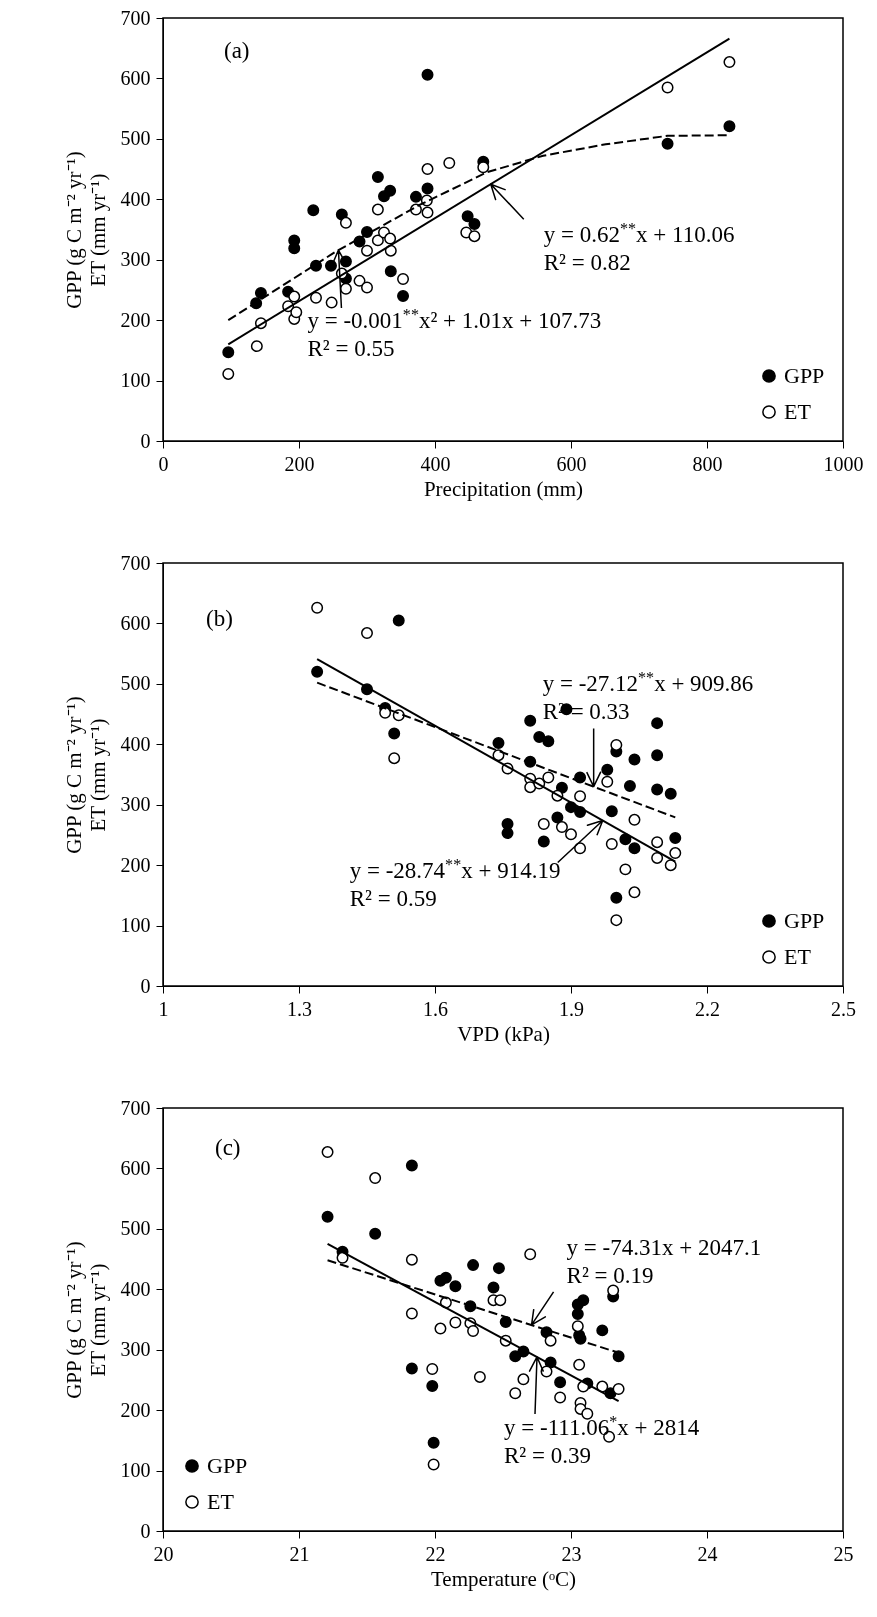  Describe the element at coordinates (85, 230) in the screenshot. I see `y-axis-title: GPP (g C m⁻² yr⁻¹) ET (mm yr⁻¹)` at that location.